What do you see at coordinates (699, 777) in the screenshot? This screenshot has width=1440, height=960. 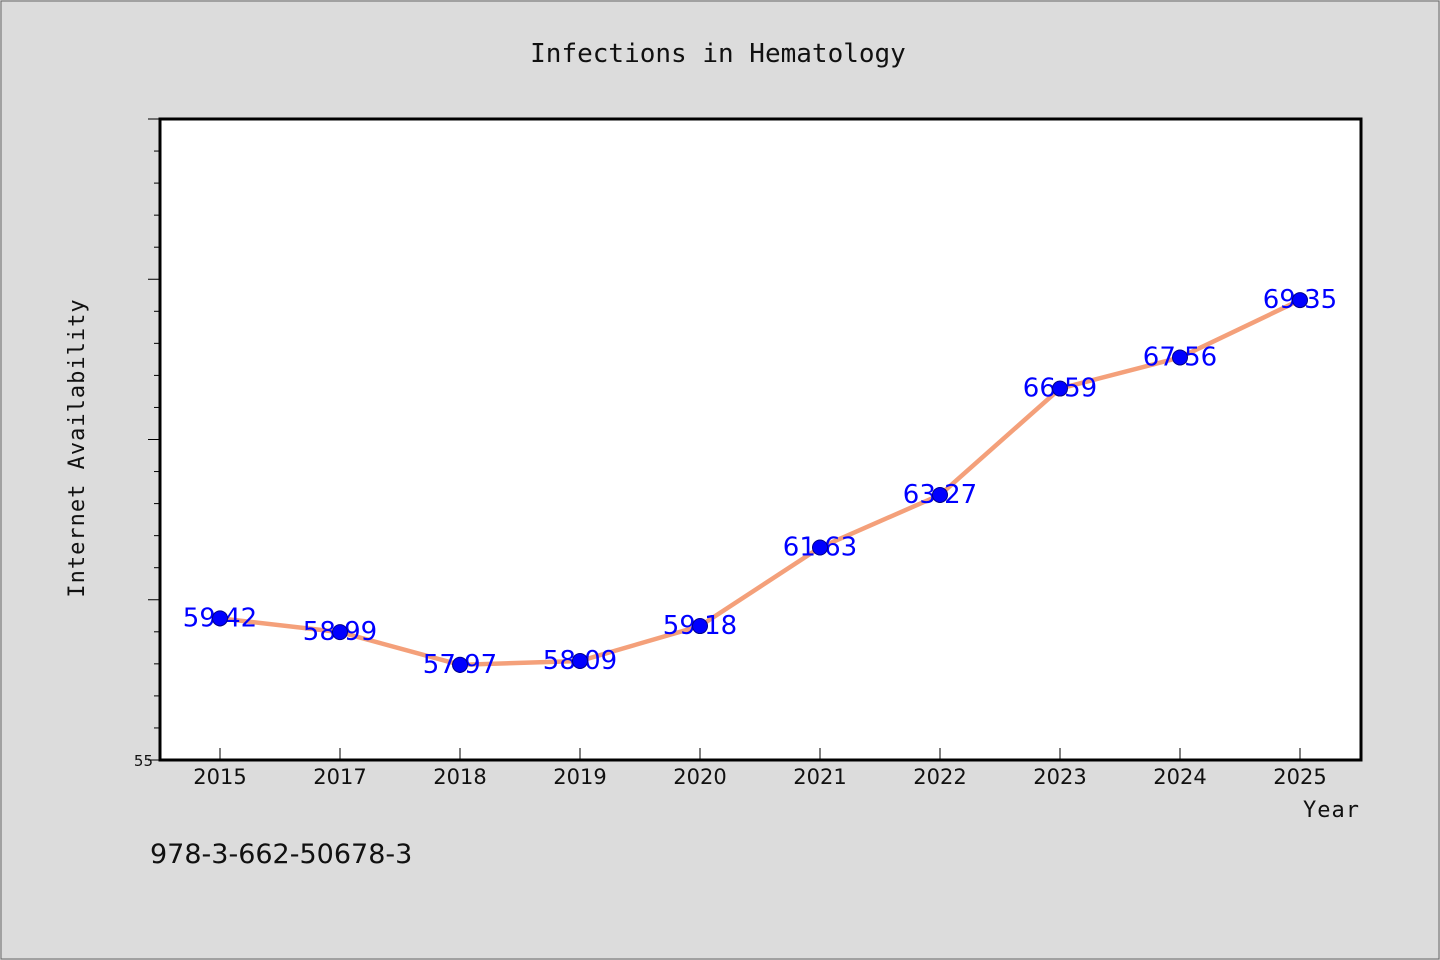 I see `x-tick-label: 2020` at bounding box center [699, 777].